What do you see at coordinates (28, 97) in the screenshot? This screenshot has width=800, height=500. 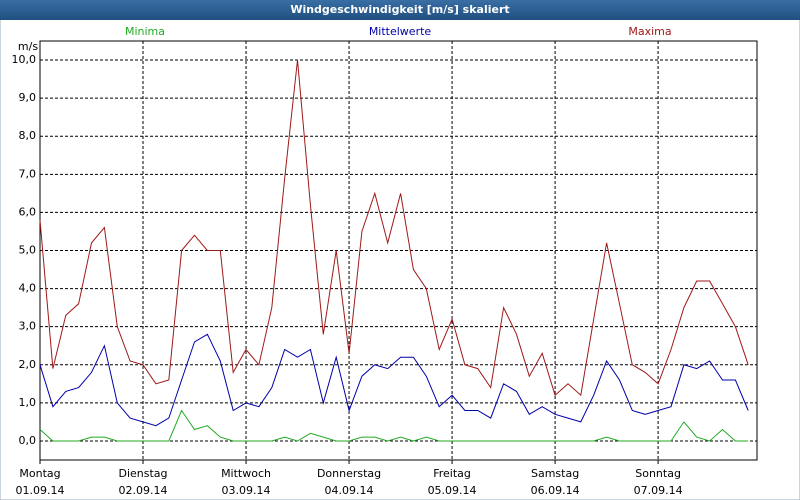 I see `y-tick-label: 9,0` at bounding box center [28, 97].